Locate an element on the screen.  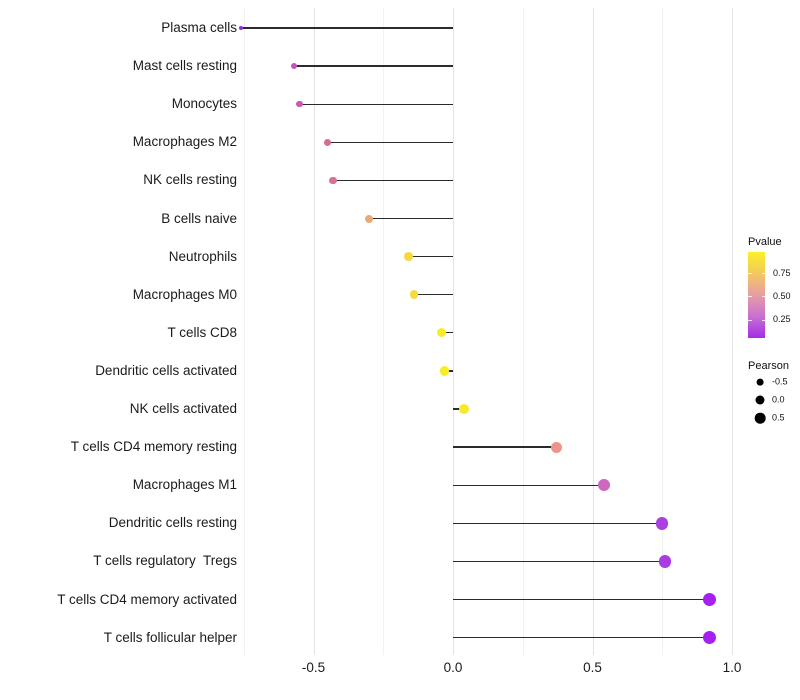
x-axis-tick-label: 1.0 is located at coordinates (732, 667).